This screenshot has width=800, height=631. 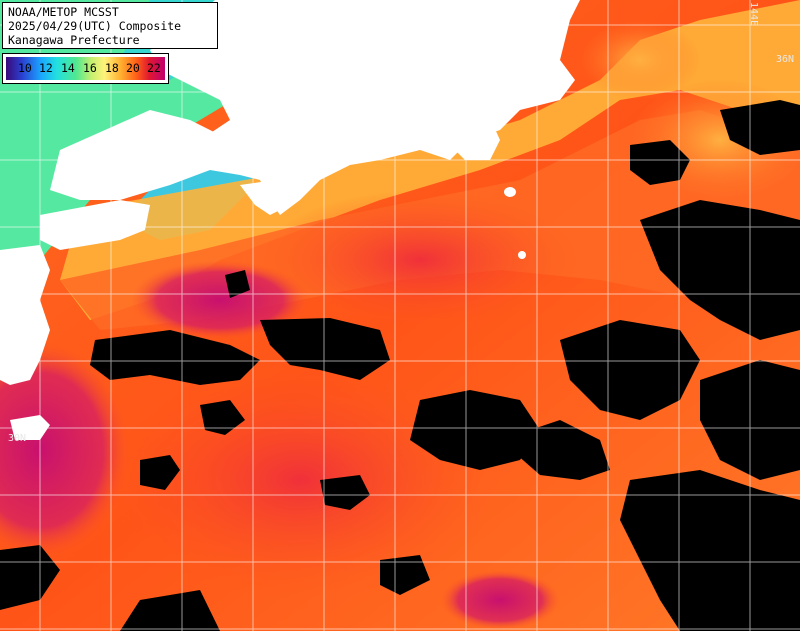 I want to click on warm-core, so click(x=420, y=260).